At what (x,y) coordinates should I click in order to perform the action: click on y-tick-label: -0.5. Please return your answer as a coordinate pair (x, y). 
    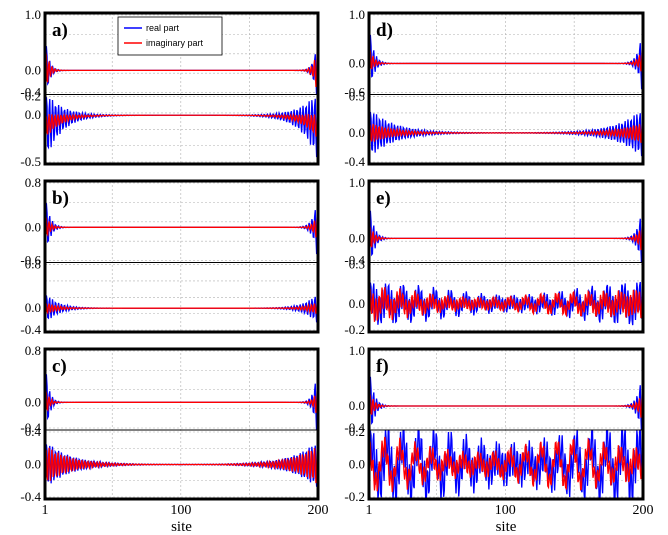
    Looking at the image, I should click on (30, 161).